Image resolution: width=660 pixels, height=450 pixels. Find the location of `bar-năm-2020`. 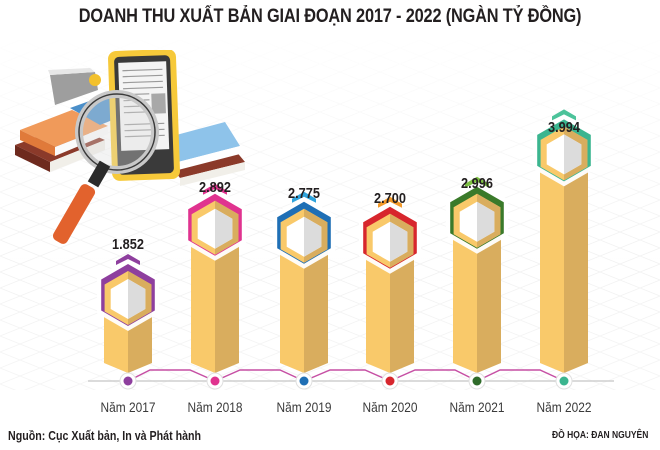

bar-năm-2020 is located at coordinates (390, 293).